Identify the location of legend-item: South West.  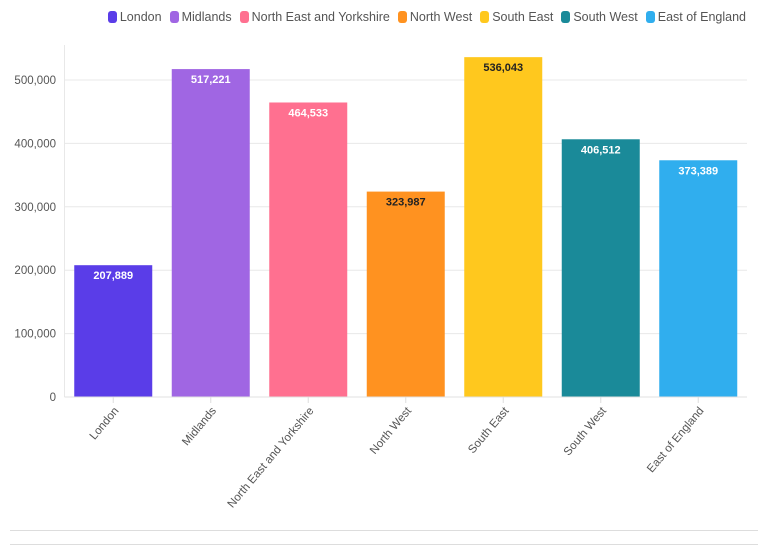
(599, 17).